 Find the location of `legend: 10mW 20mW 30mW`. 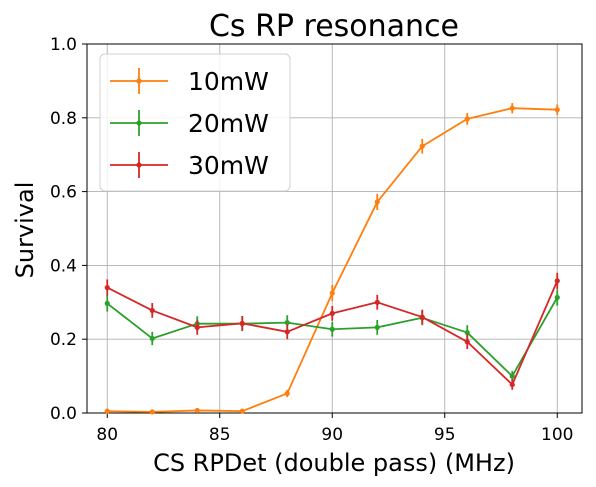

legend: 10mW 20mW 30mW is located at coordinates (195, 122).